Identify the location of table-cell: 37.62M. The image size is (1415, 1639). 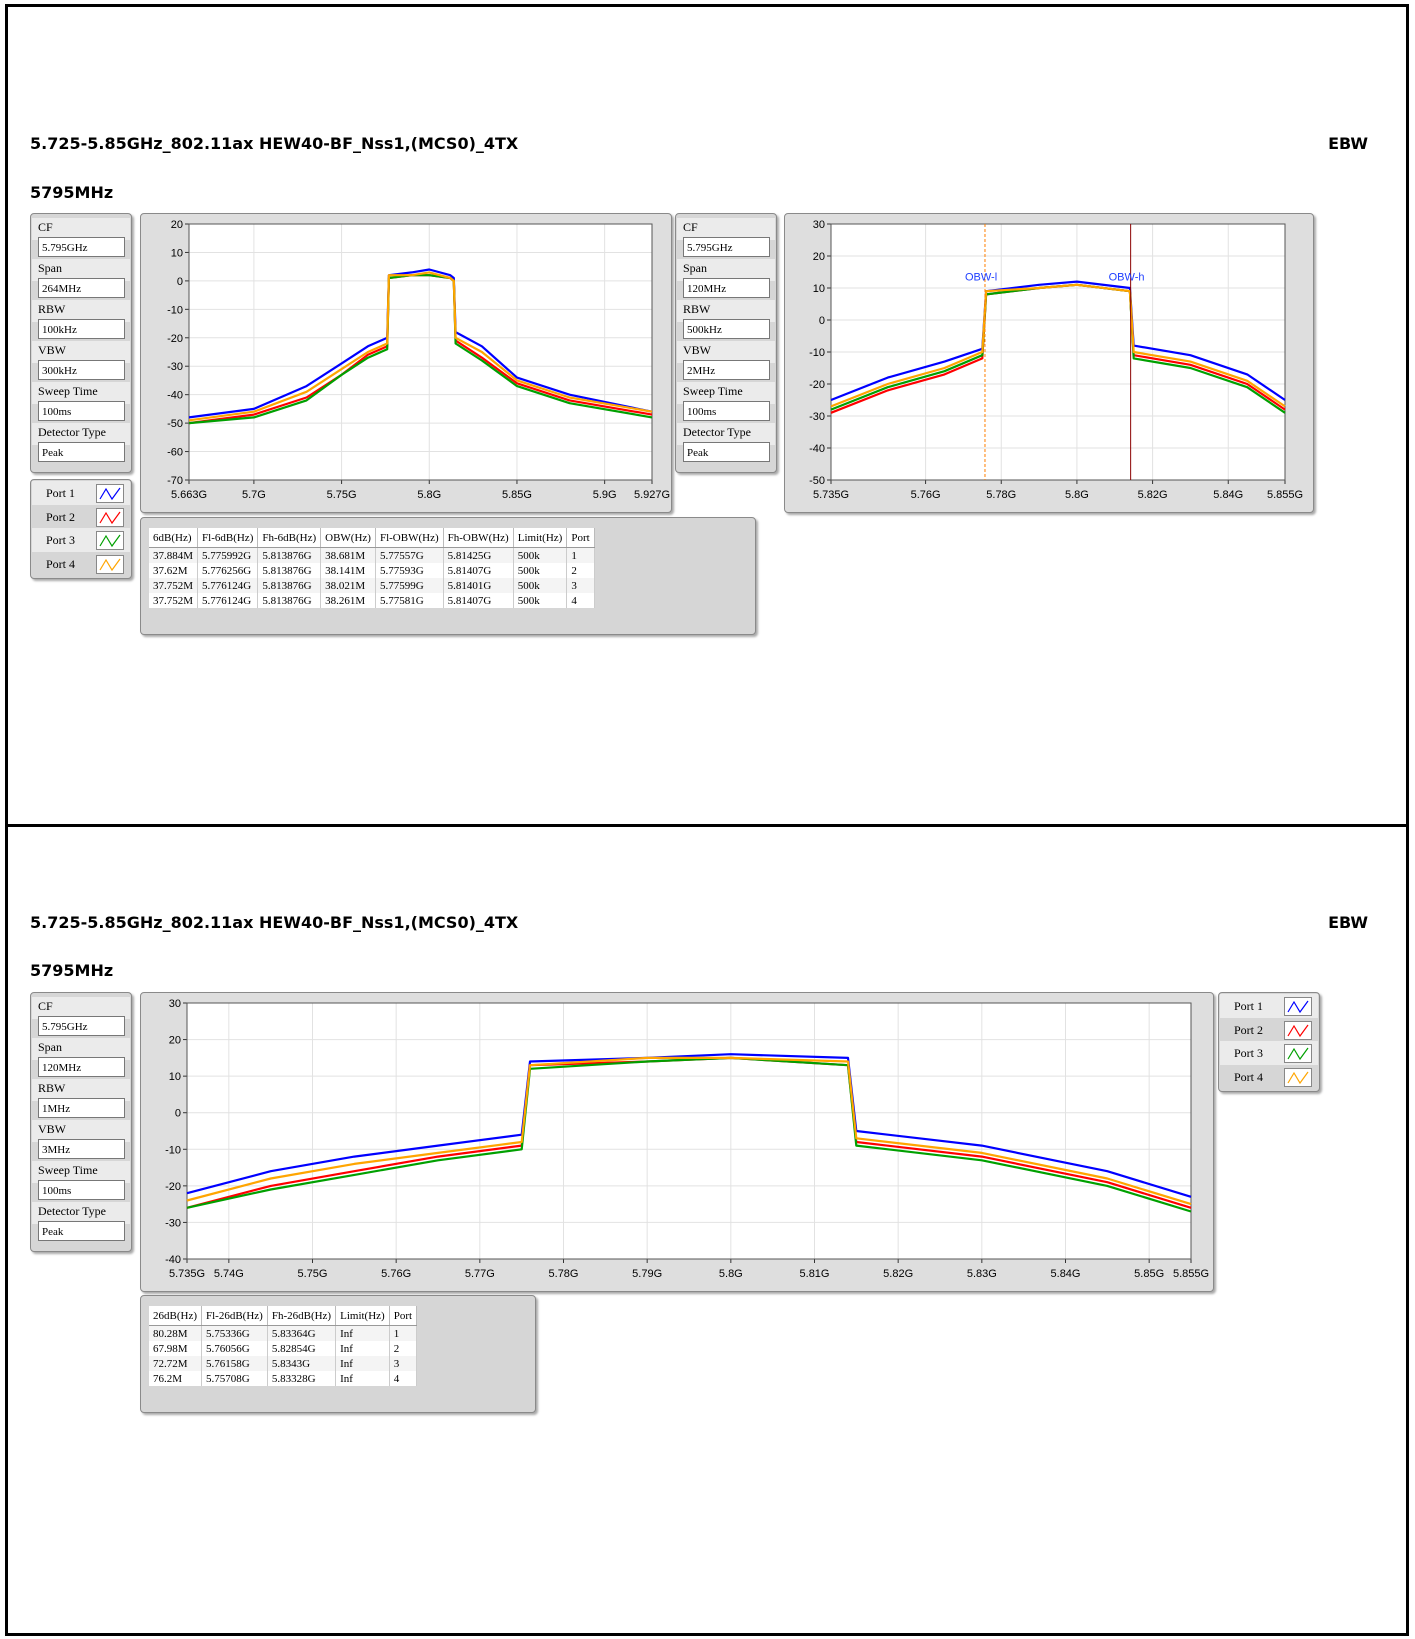
(174, 570).